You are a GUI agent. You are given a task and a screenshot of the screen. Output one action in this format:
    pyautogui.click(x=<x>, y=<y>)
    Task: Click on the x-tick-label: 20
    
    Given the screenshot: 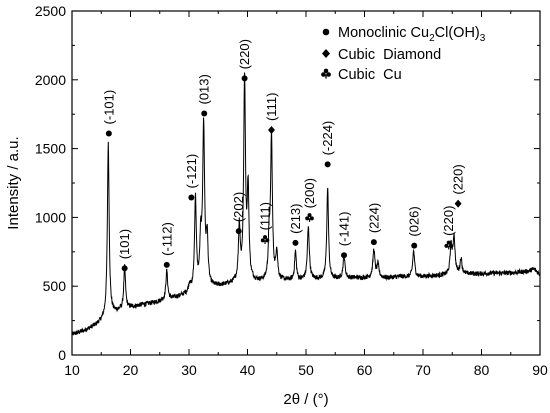 What is the action you would take?
    pyautogui.click(x=131, y=370)
    